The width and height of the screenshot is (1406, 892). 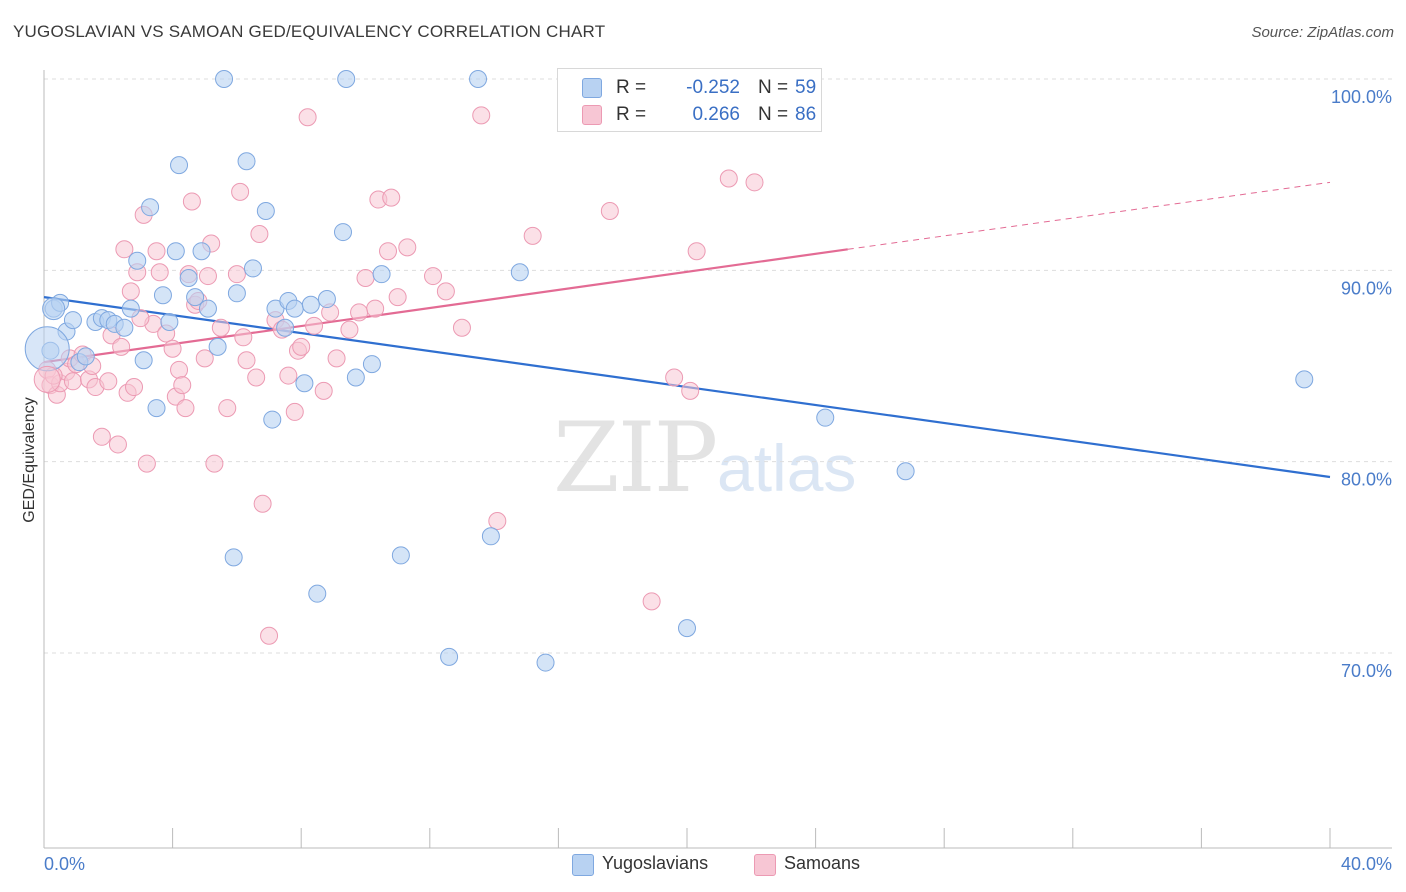 I want to click on y-tick-label: 70.0%, so click(x=1366, y=671).